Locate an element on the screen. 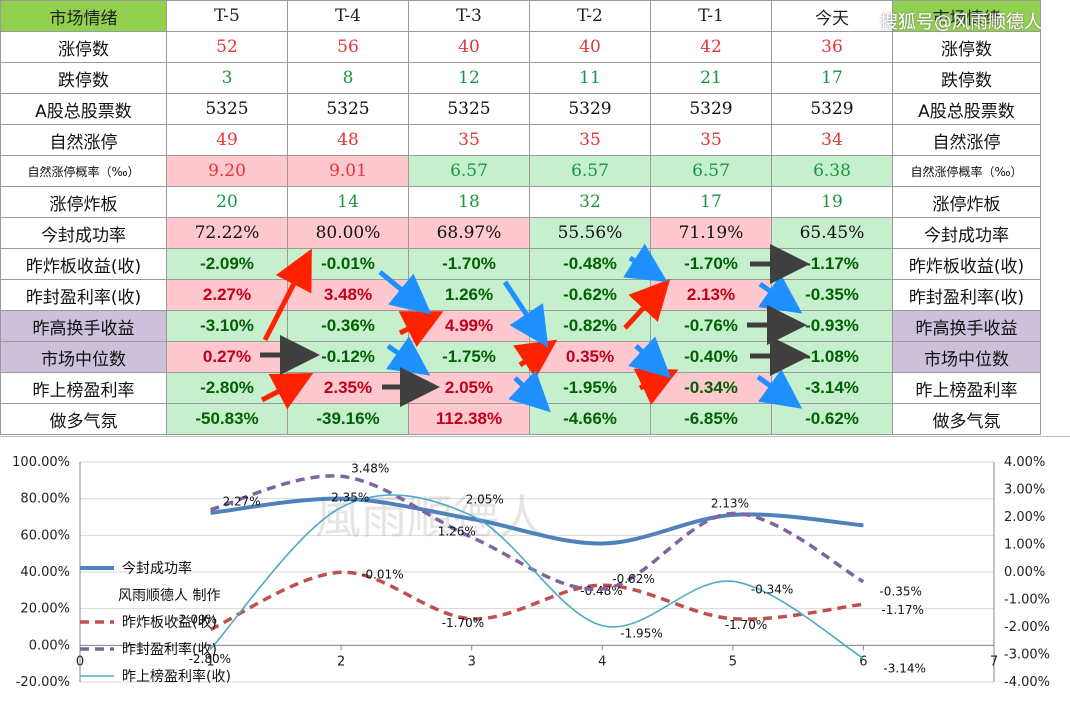 Image resolution: width=1070 pixels, height=720 pixels. left-row-label: A股总股票数 is located at coordinates (83, 109).